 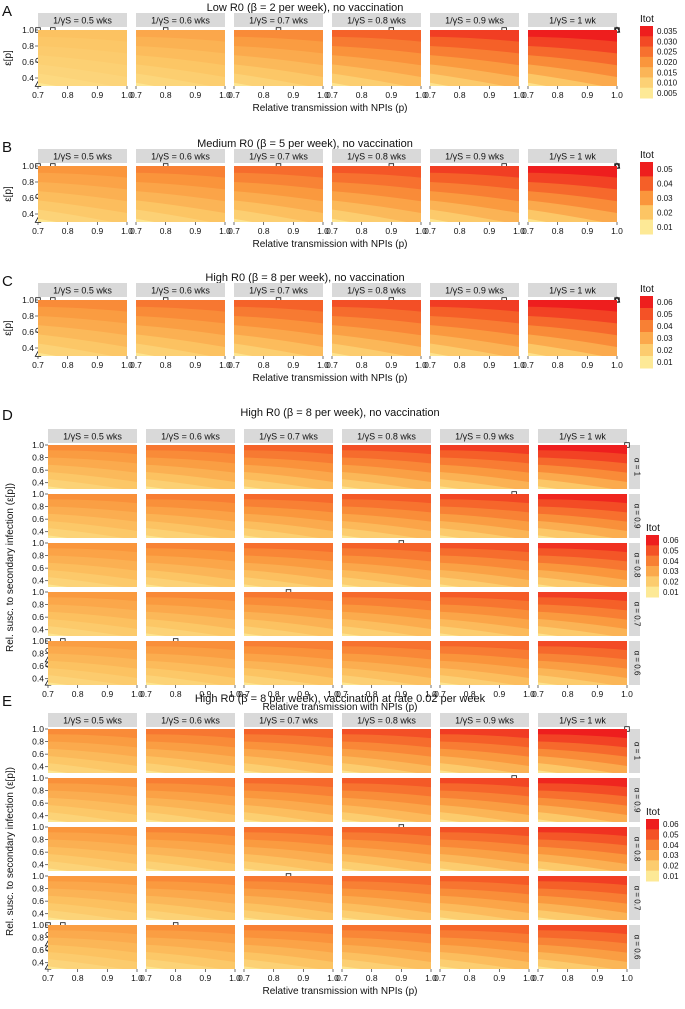 What do you see at coordinates (667, 41) in the screenshot?
I see `legend-tick: 0.030` at bounding box center [667, 41].